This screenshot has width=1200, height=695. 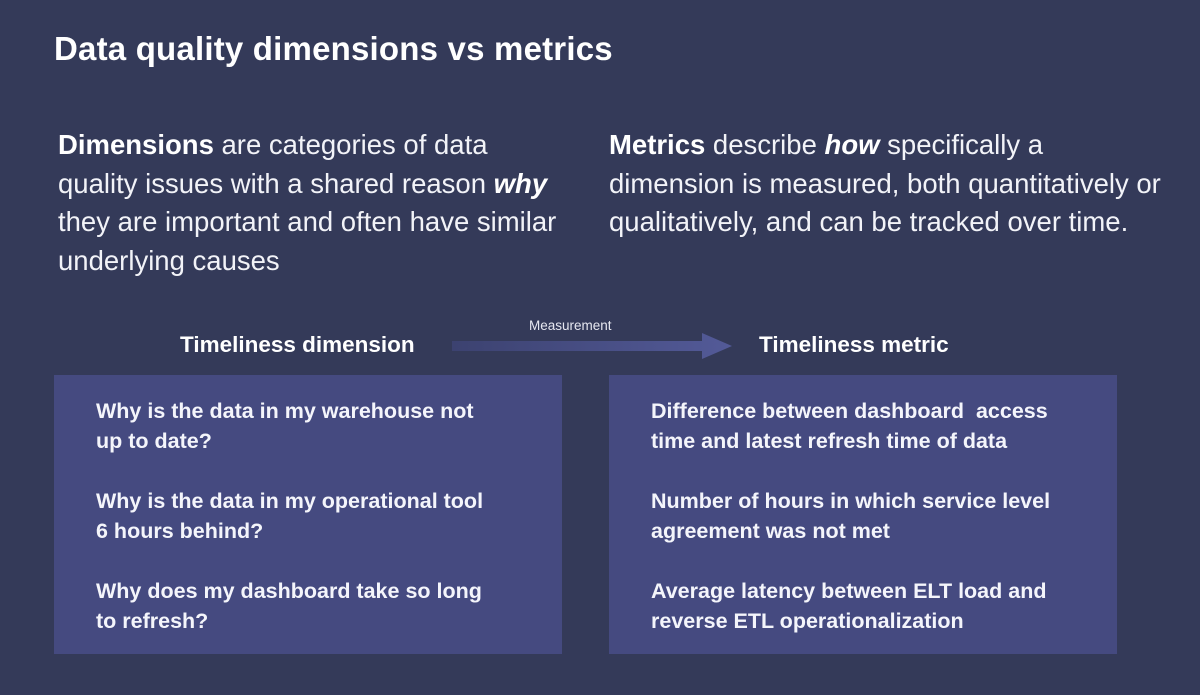 I want to click on metrics-emphasis: how, so click(x=852, y=144).